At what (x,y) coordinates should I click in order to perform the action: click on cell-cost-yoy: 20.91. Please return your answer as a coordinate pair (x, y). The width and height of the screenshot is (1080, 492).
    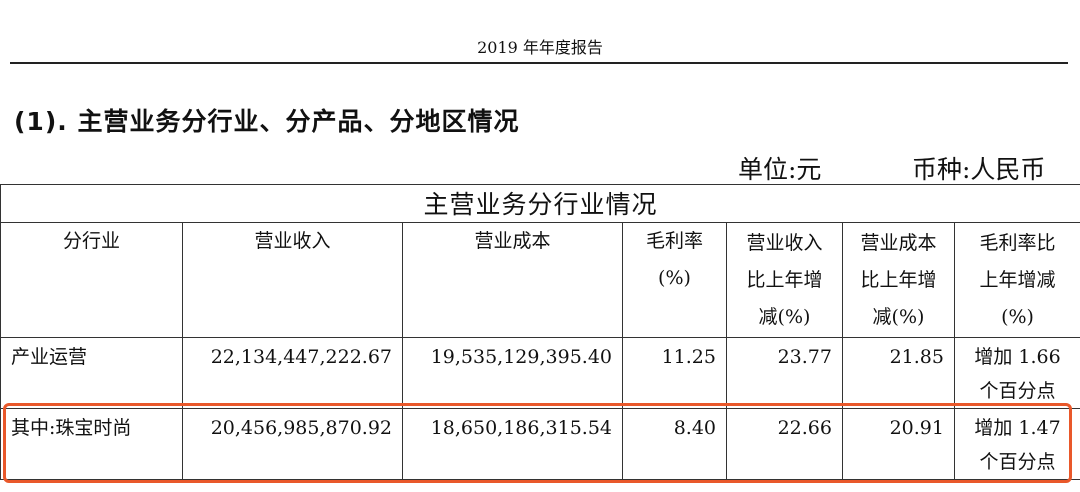
    Looking at the image, I should click on (898, 444).